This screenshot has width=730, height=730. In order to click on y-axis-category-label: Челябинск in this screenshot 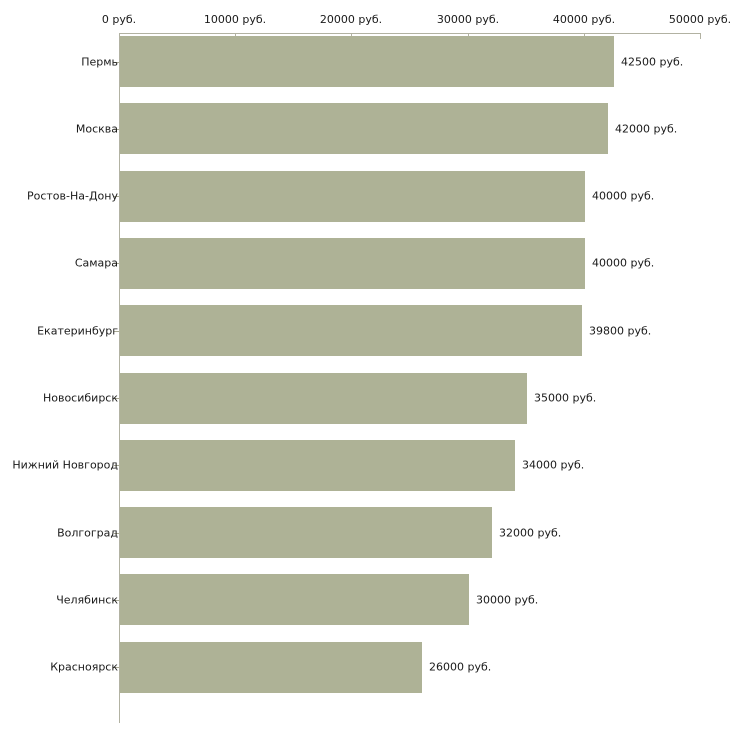, I will do `click(87, 600)`.